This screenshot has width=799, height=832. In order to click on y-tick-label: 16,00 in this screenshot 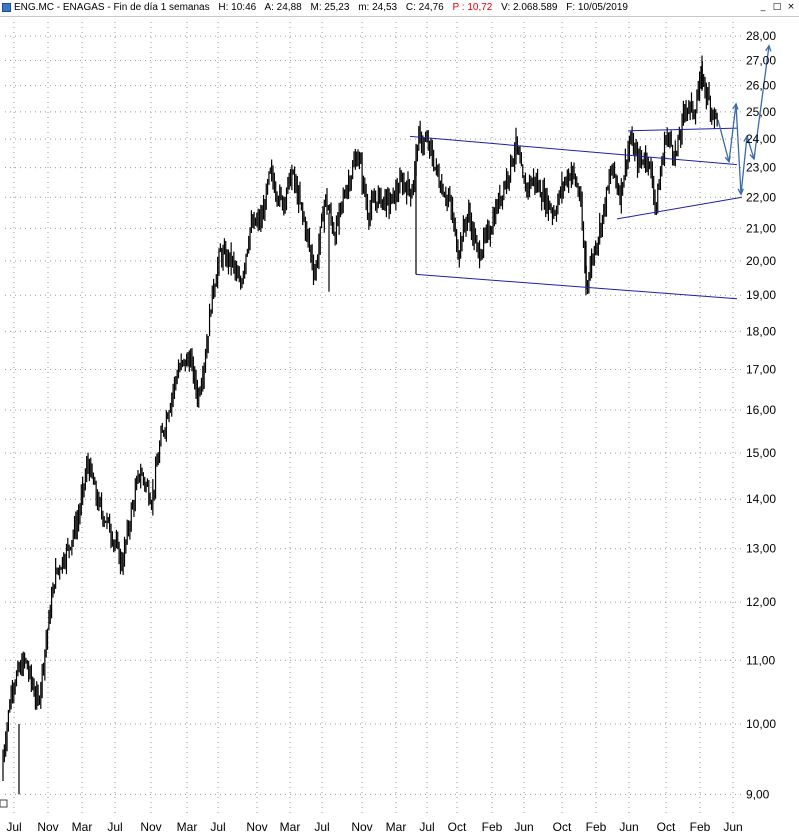, I will do `click(761, 410)`.